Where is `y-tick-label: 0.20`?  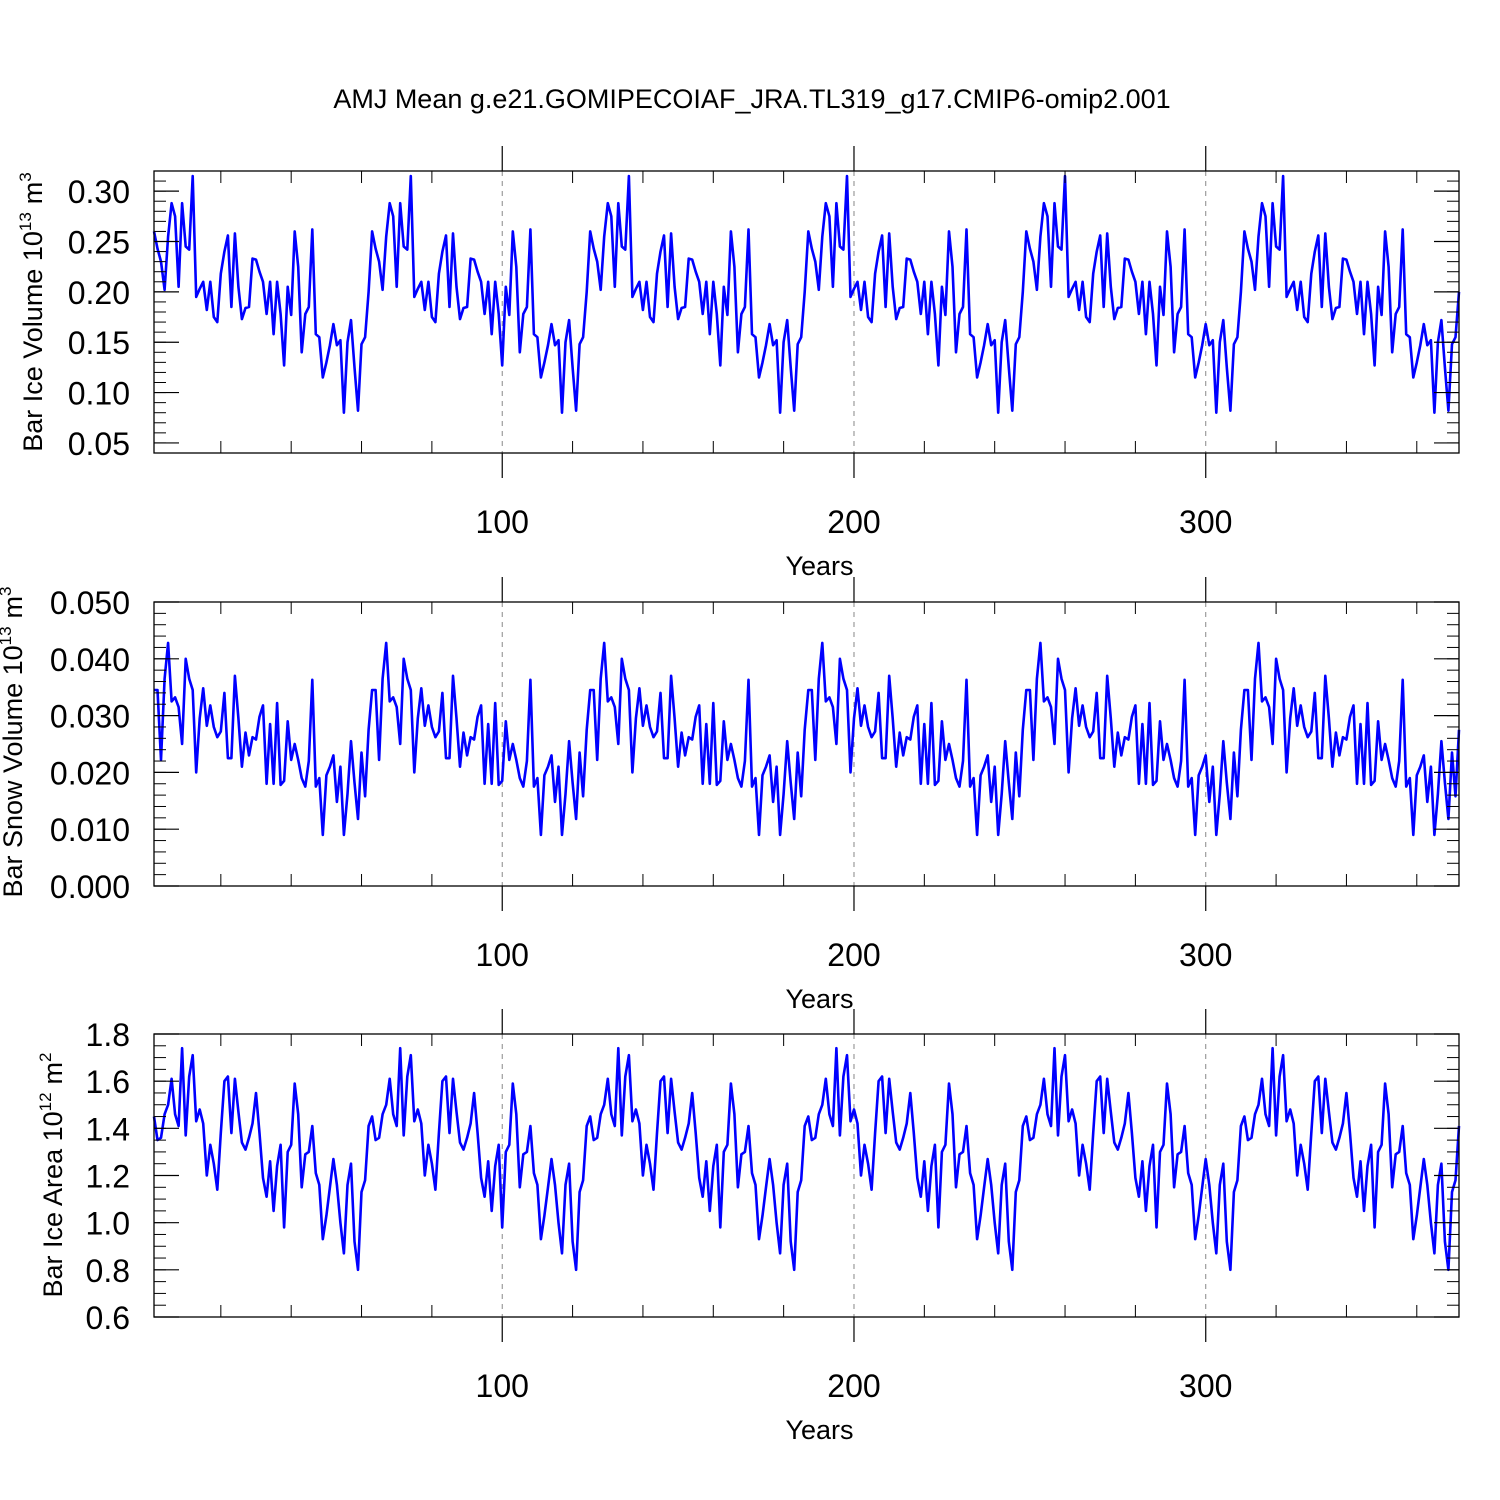 y-tick-label: 0.20 is located at coordinates (99, 293).